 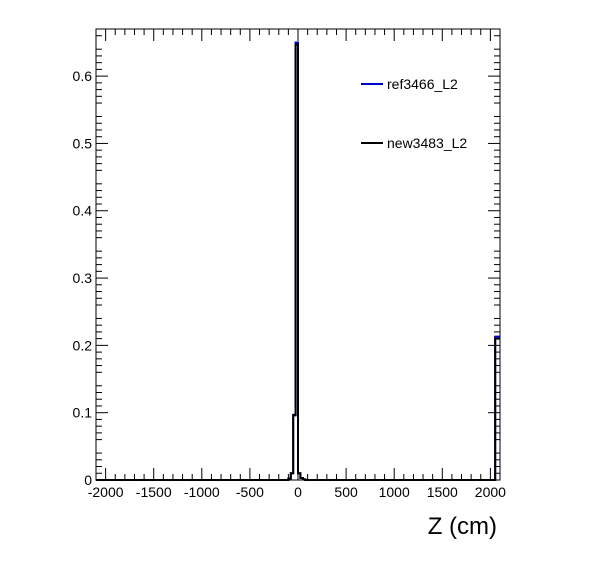 What do you see at coordinates (414, 113) in the screenshot?
I see `legend: ref3466_L2 new3483_L2` at bounding box center [414, 113].